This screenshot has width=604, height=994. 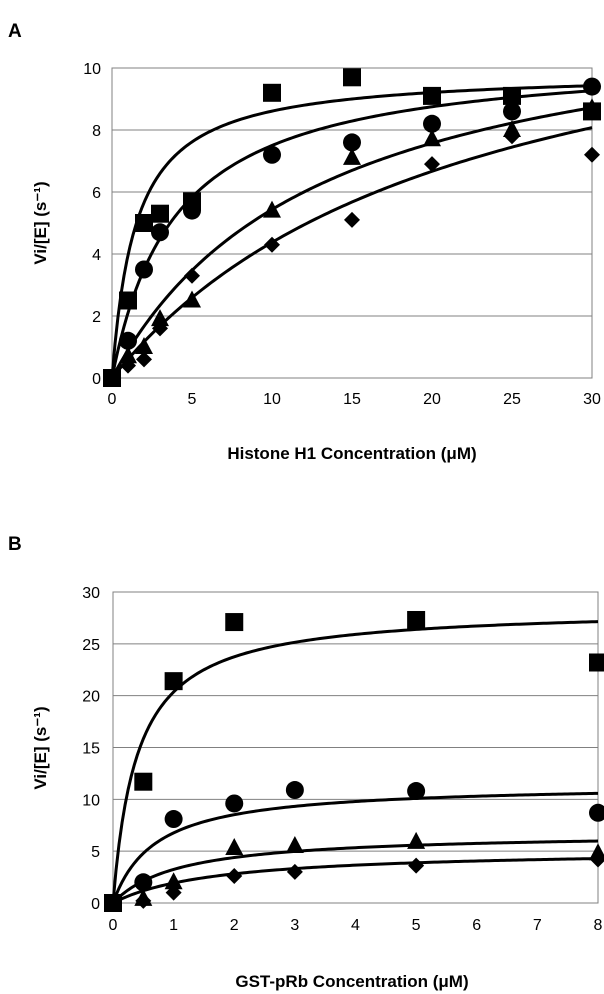 I want to click on panel-b-x-tick-label: 2, so click(x=234, y=925).